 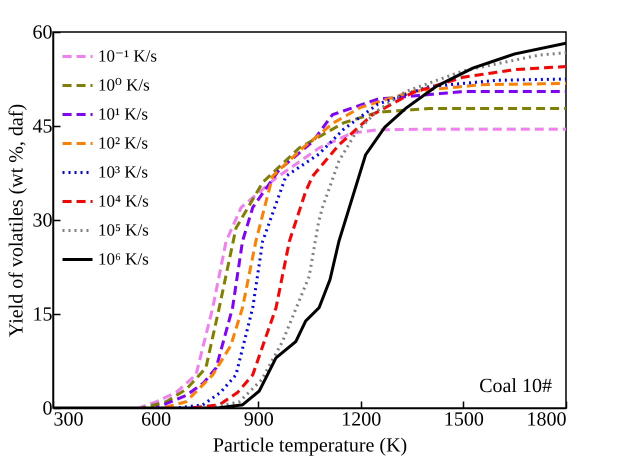 I want to click on x-tick-label: 900, so click(x=259, y=419).